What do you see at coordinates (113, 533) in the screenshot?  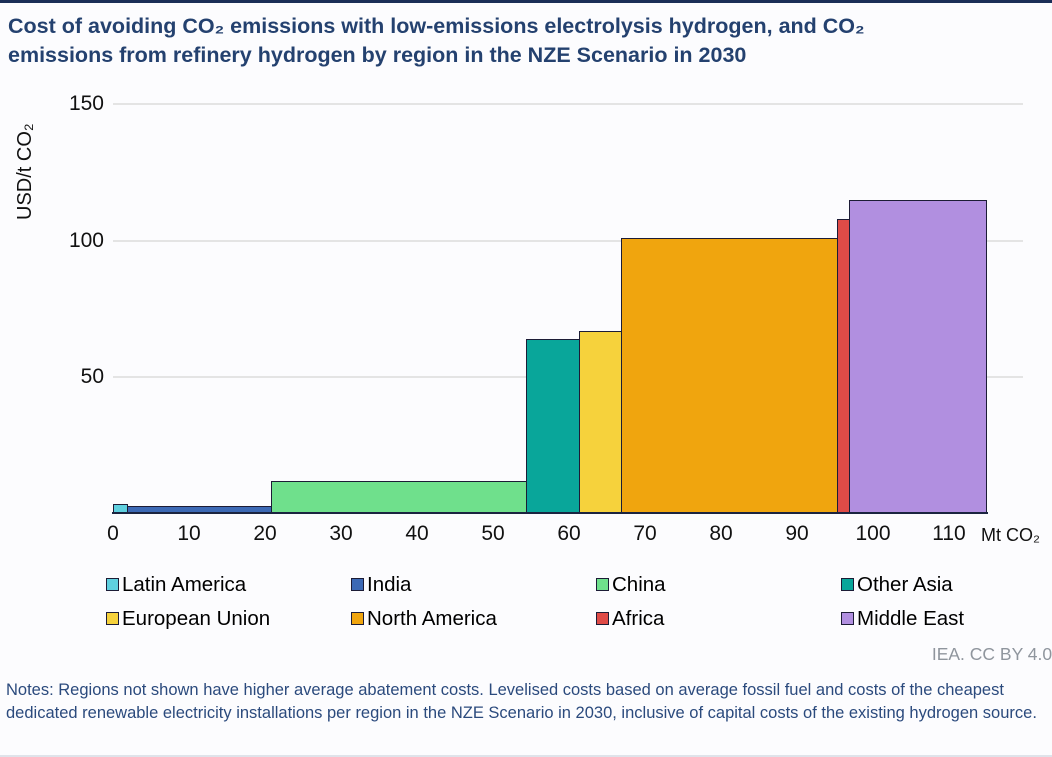 I see `x-tick-label-0: 0` at bounding box center [113, 533].